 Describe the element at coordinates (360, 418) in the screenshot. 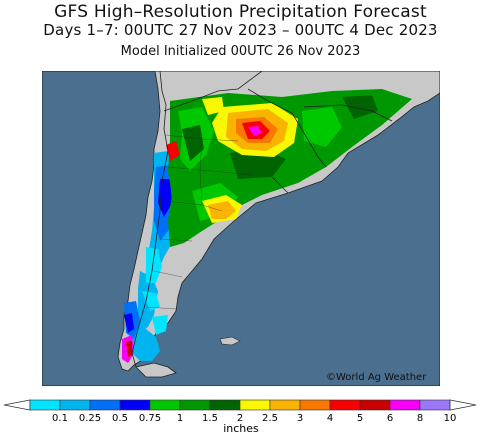

I see `legend-tick-label: 5` at that location.